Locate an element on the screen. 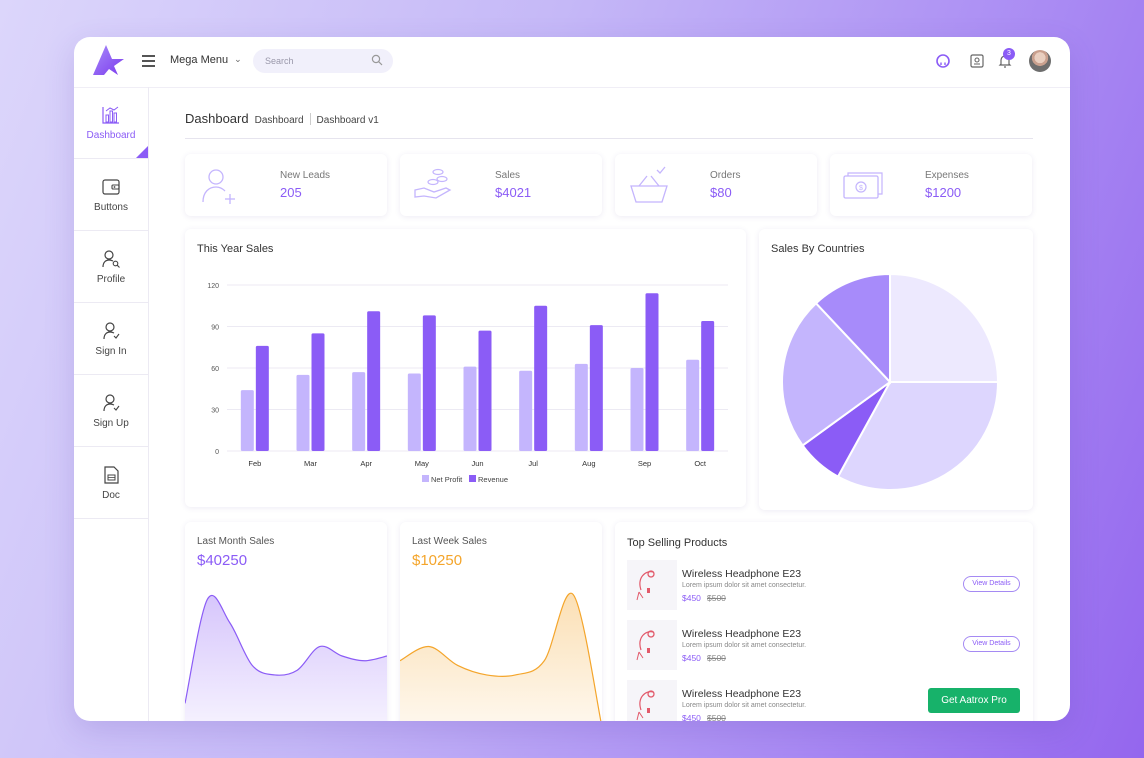 The height and width of the screenshot is (758, 1144). breadcrumb-item: Dashboard is located at coordinates (279, 120).